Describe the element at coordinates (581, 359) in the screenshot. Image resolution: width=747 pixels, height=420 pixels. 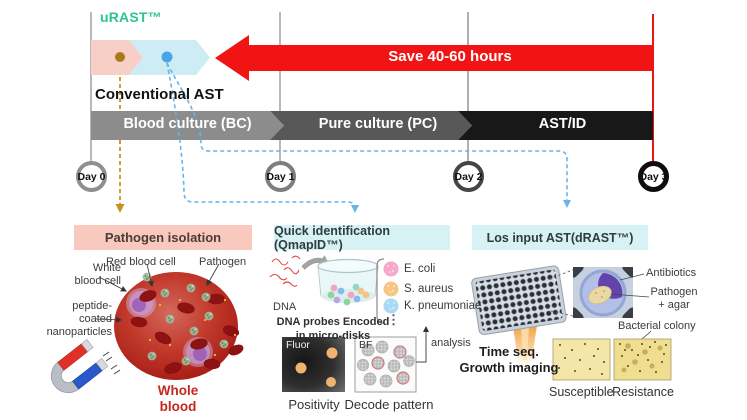
I see `susceptible-panel` at that location.